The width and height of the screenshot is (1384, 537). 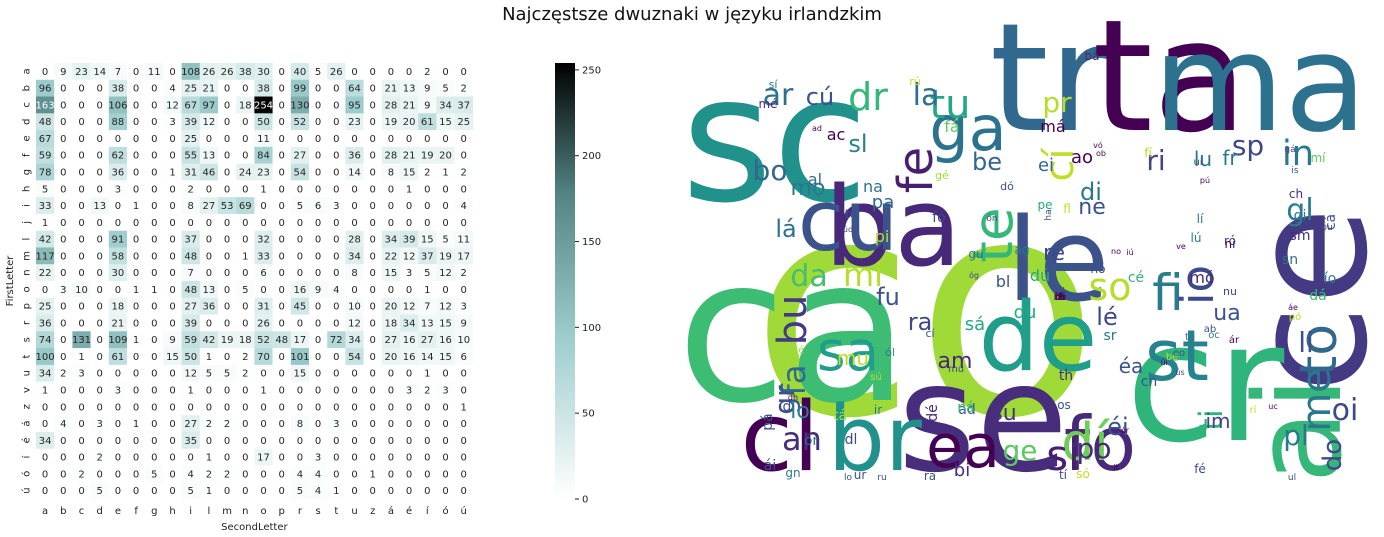 I want to click on cell-value-label: 34, so click(x=445, y=105).